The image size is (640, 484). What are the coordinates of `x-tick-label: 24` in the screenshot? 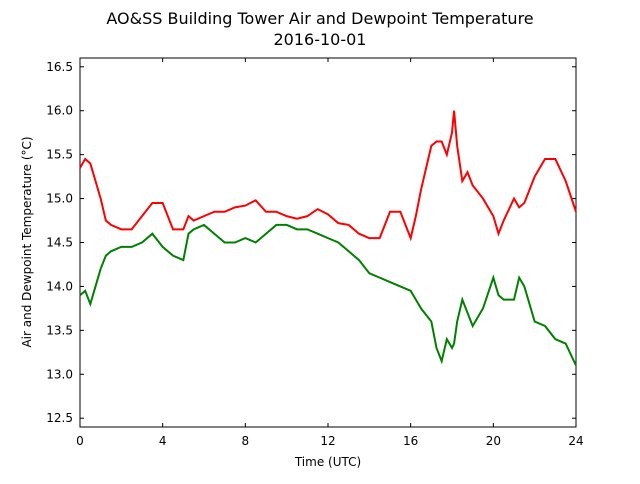 It's located at (575, 441).